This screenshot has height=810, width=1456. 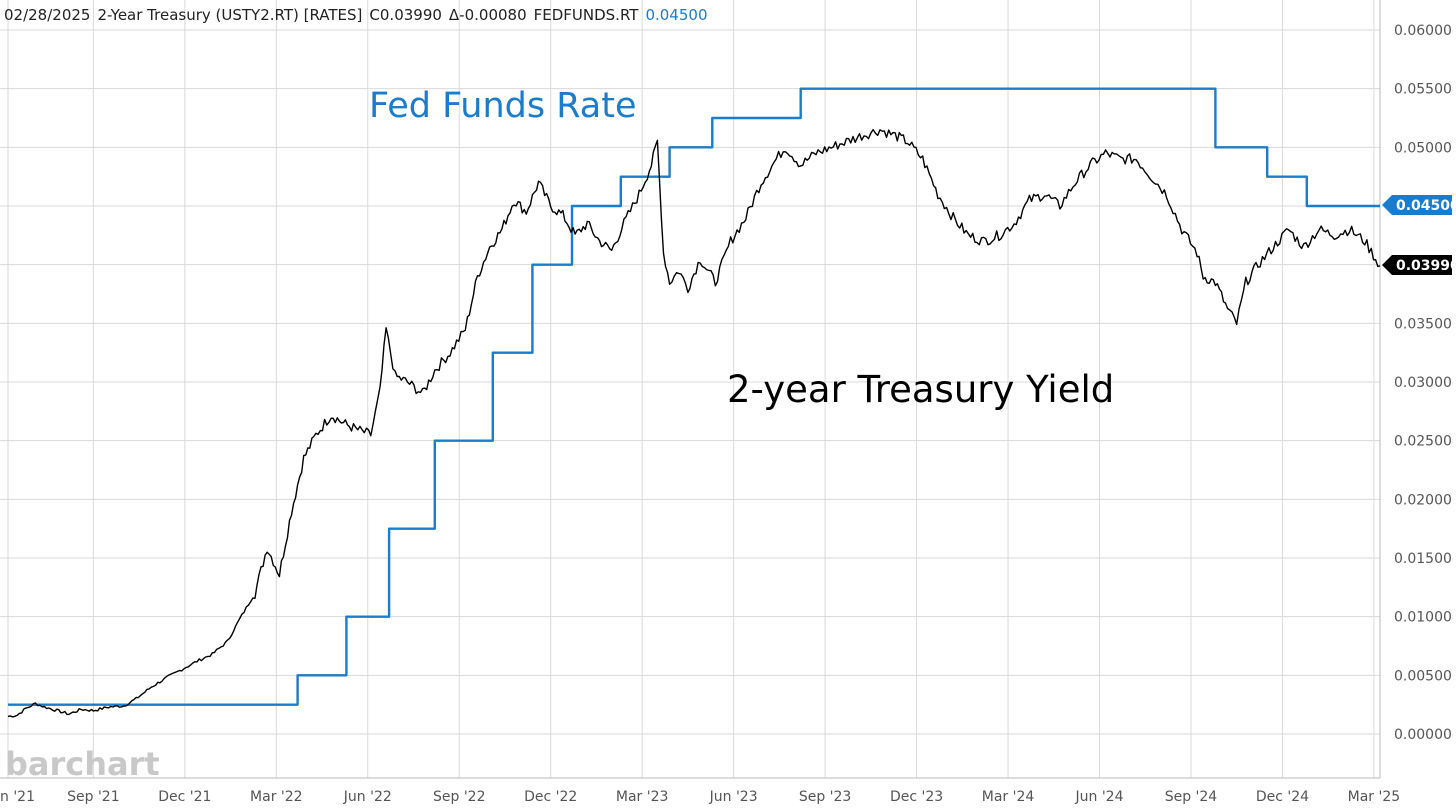 What do you see at coordinates (405, 15) in the screenshot?
I see `header-close: C0.03990` at bounding box center [405, 15].